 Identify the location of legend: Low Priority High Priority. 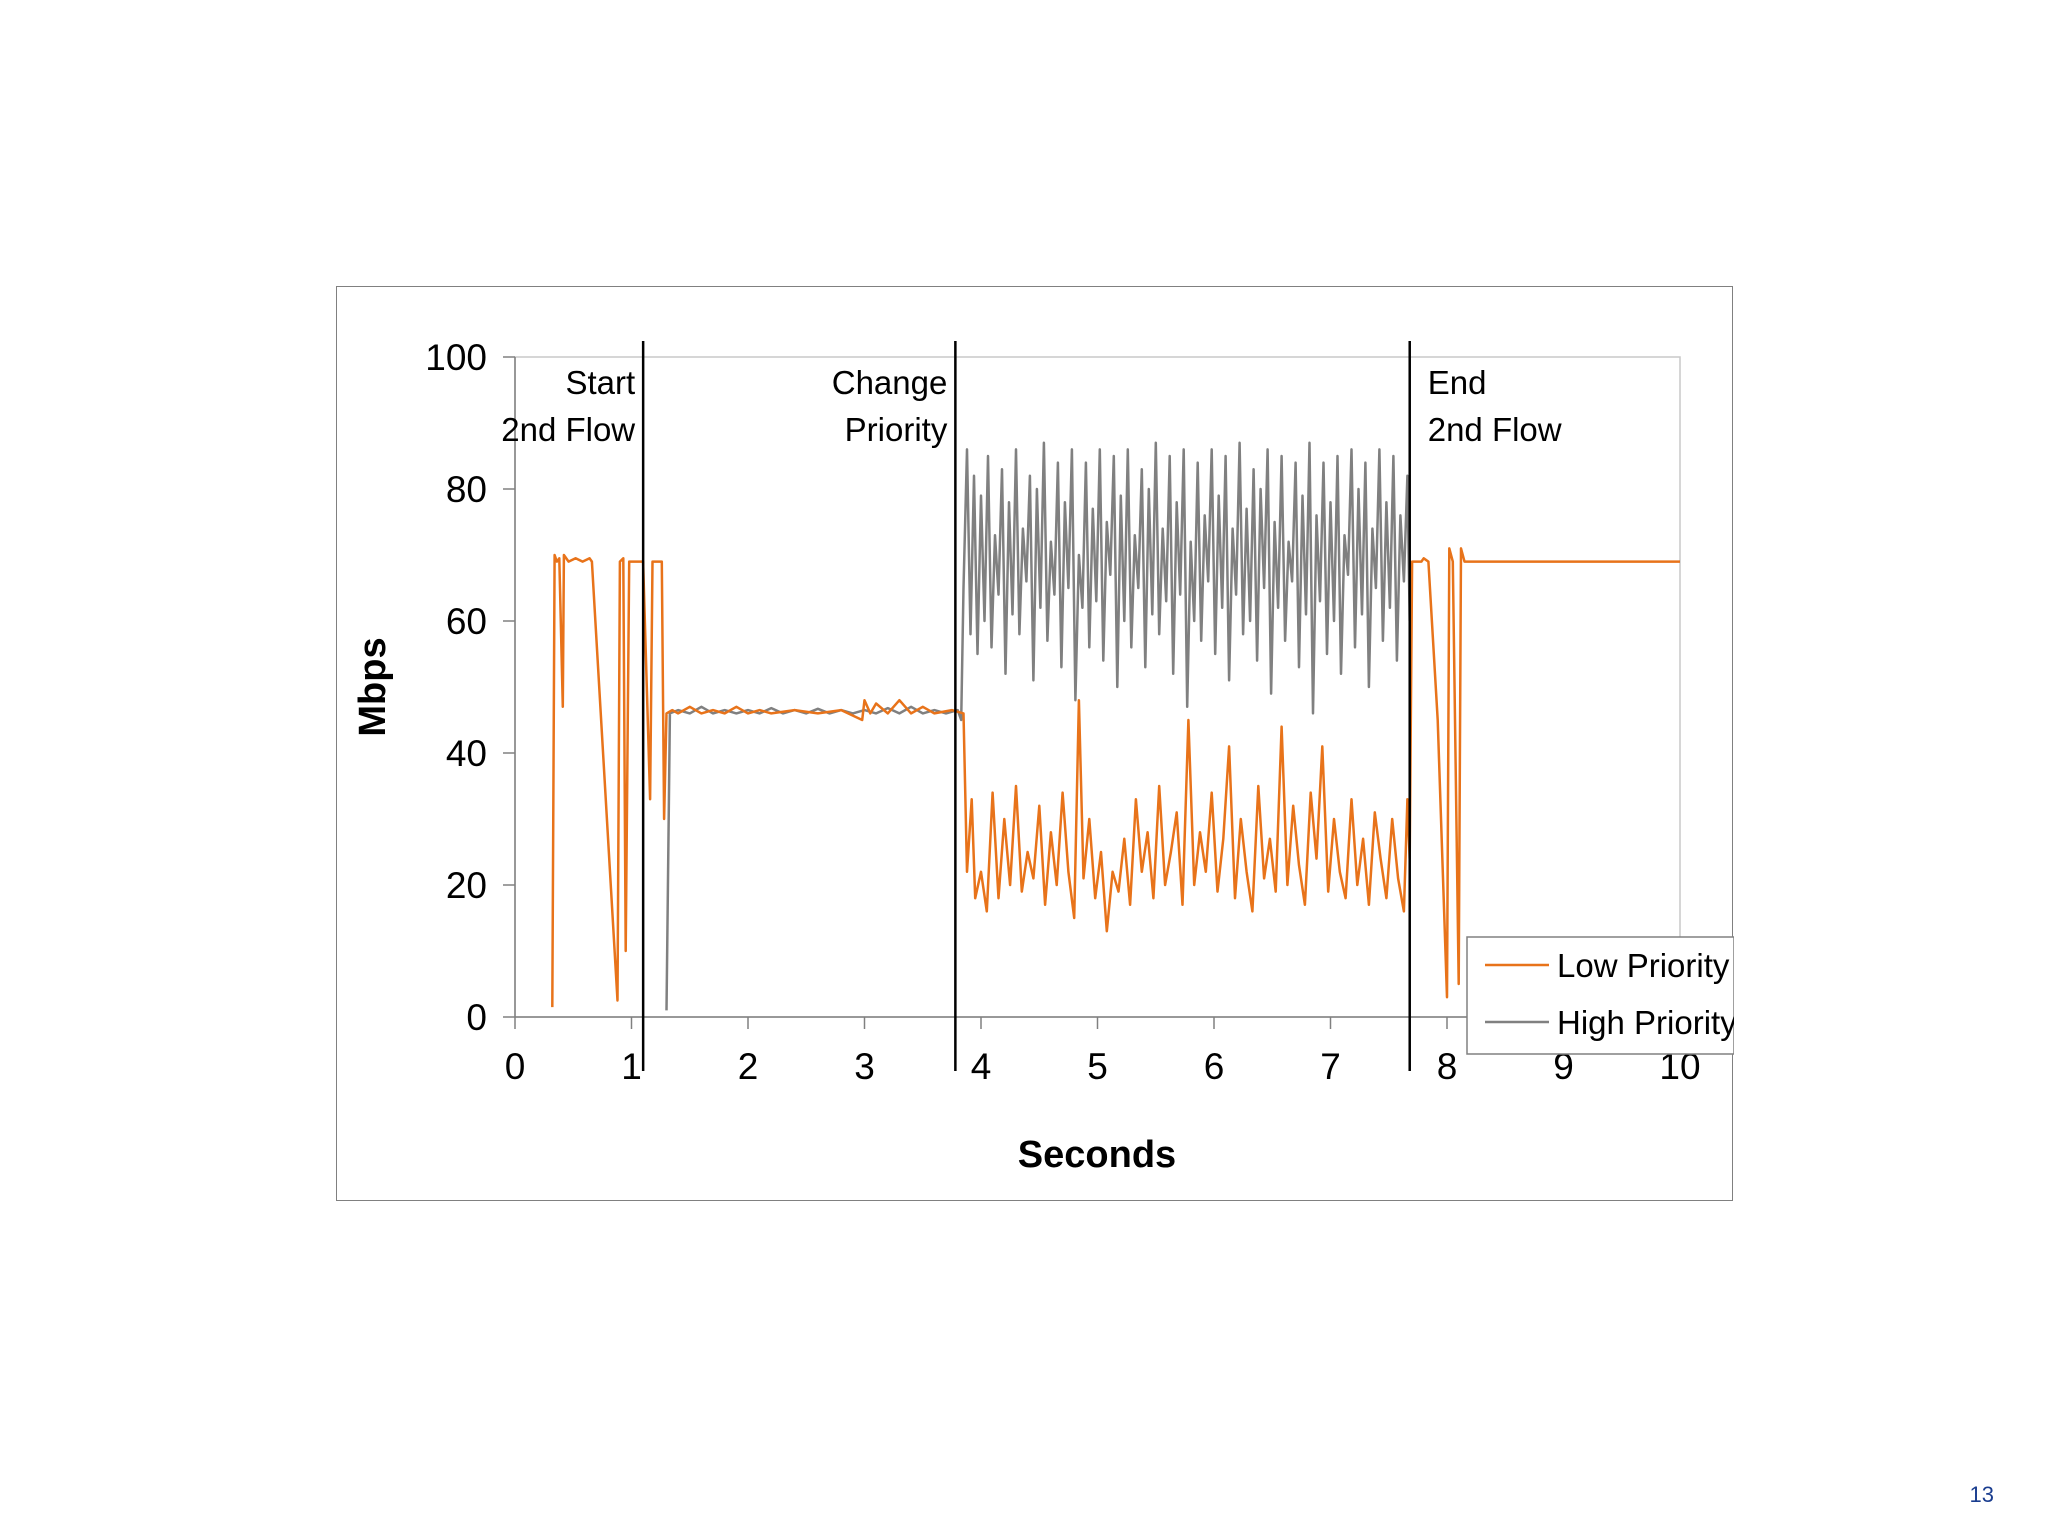
(1600, 995).